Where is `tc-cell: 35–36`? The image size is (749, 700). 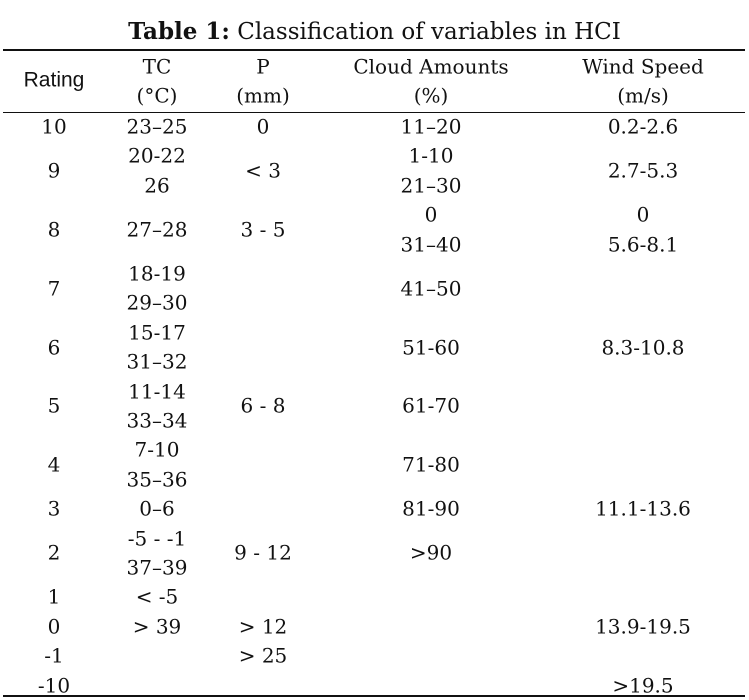
tc-cell: 35–36 is located at coordinates (157, 479).